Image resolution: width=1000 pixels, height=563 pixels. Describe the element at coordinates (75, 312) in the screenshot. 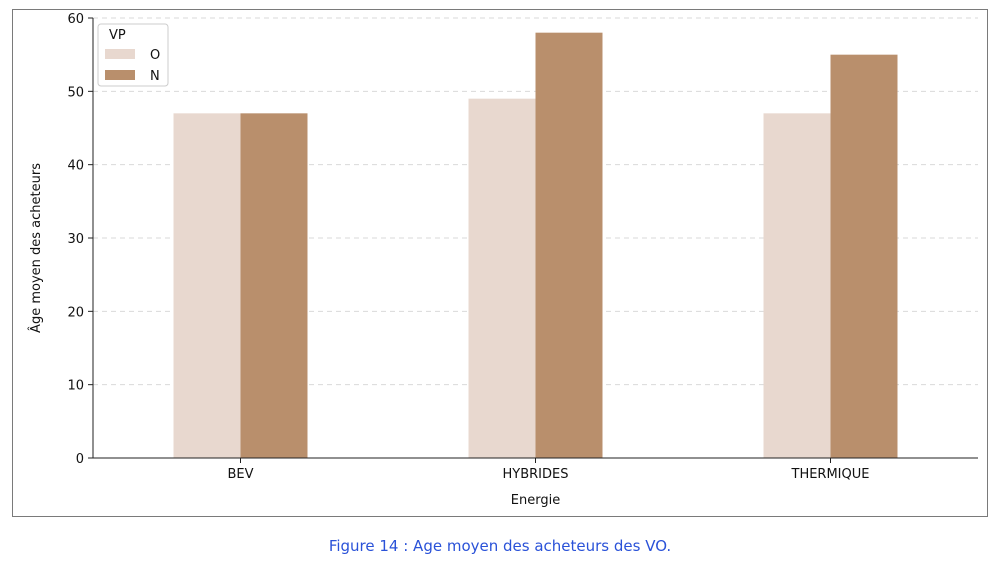

I see `y-tick-label: 20` at that location.